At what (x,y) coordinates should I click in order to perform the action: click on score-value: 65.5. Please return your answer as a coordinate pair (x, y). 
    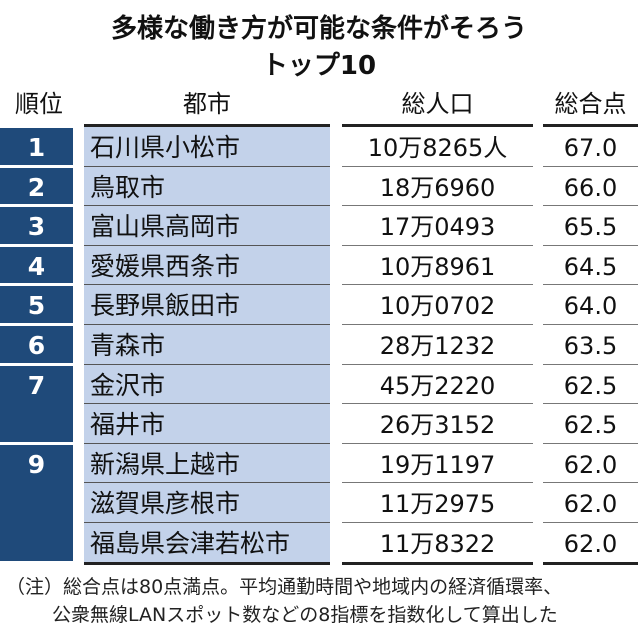
    Looking at the image, I should click on (590, 227).